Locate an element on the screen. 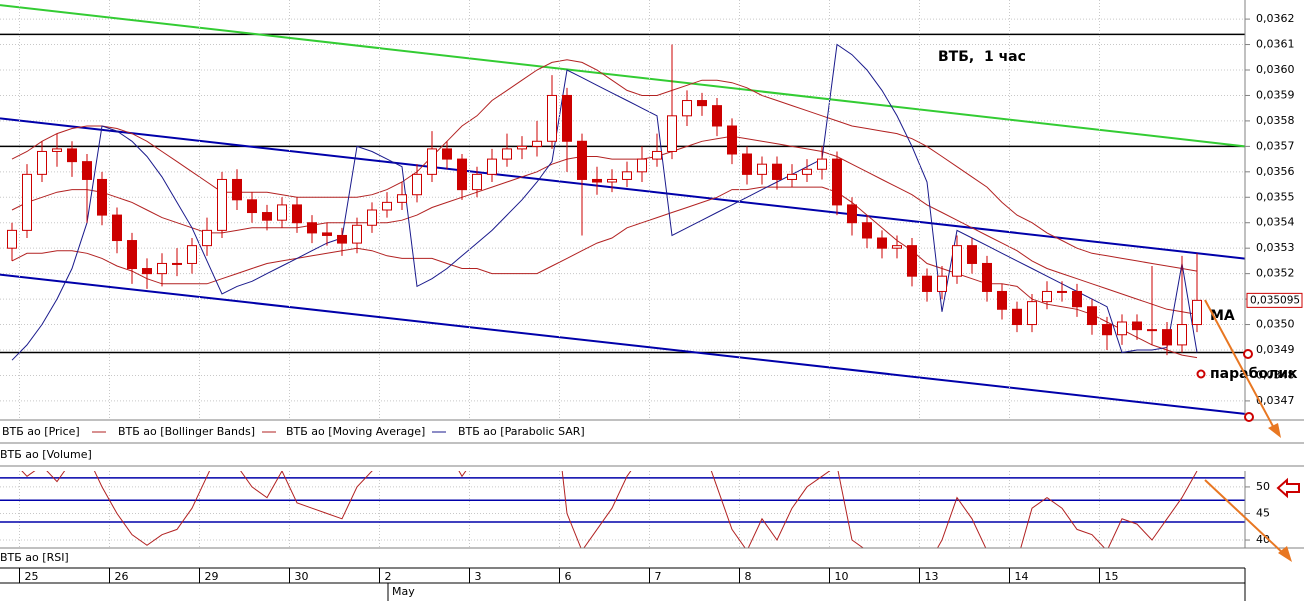 This screenshot has height=601, width=1304. pointer-arrow is located at coordinates (1288, 488).